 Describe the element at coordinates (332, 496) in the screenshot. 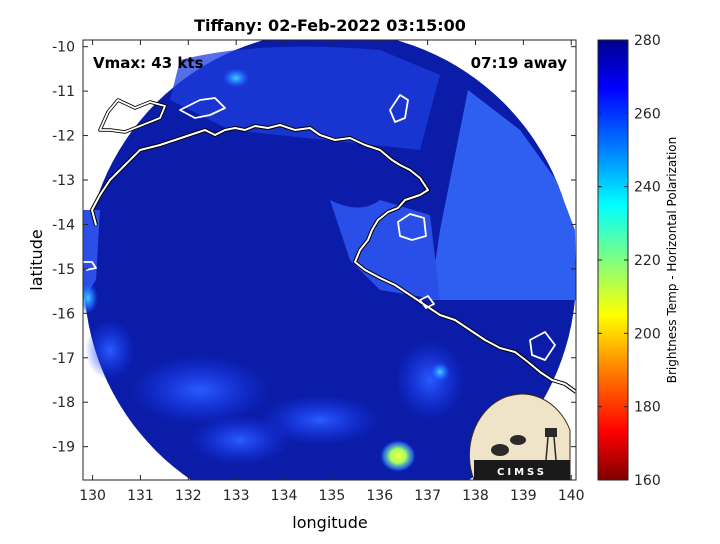

I see `x-tick-label: 135` at that location.